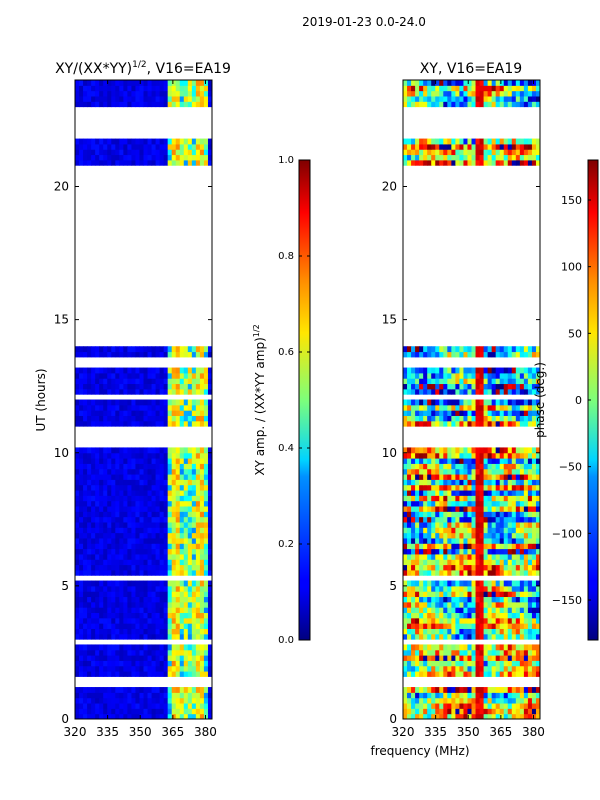 The height and width of the screenshot is (800, 600). I want to click on cbar-tick-label: −50, so click(570, 467).